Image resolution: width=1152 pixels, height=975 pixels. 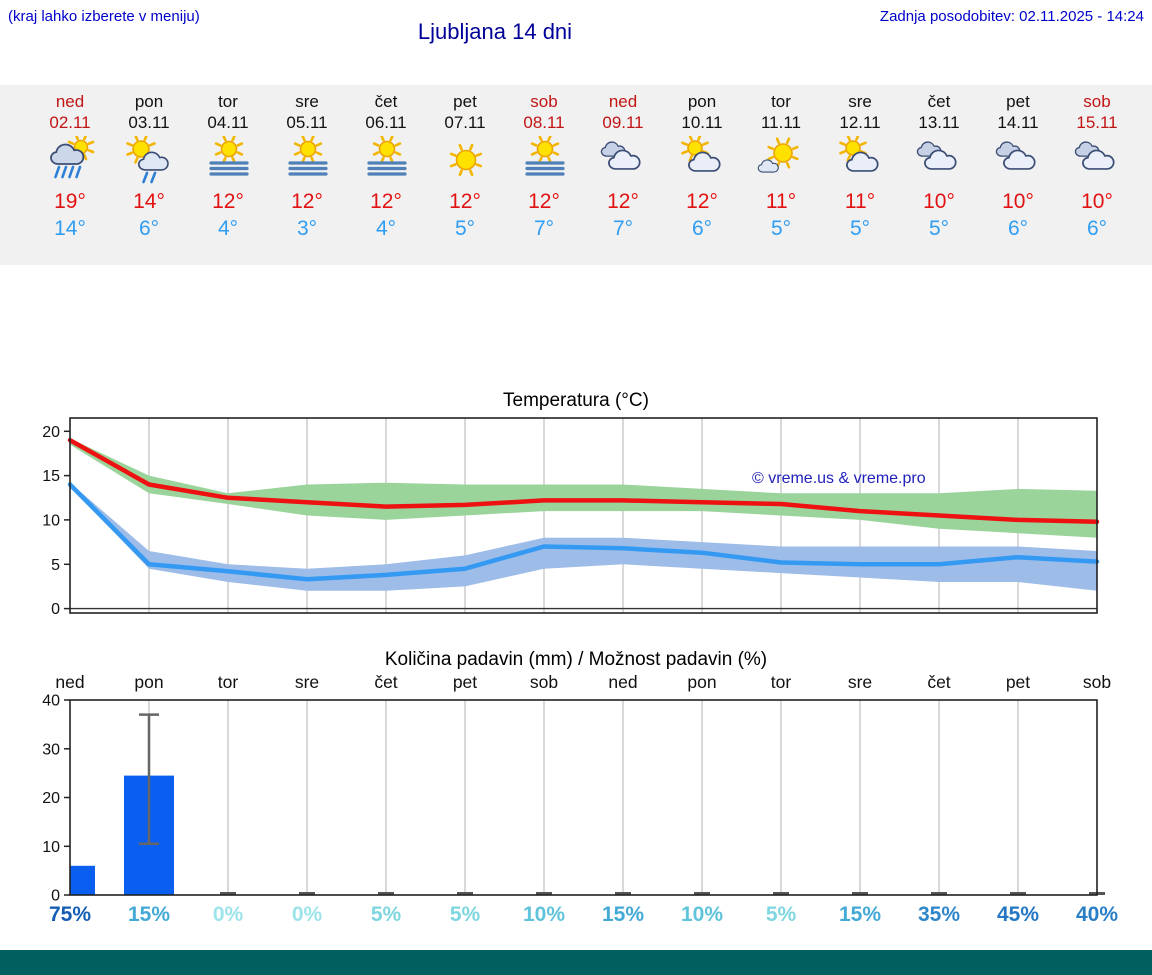 What do you see at coordinates (1018, 122) in the screenshot?
I see `day-date: 14.11` at bounding box center [1018, 122].